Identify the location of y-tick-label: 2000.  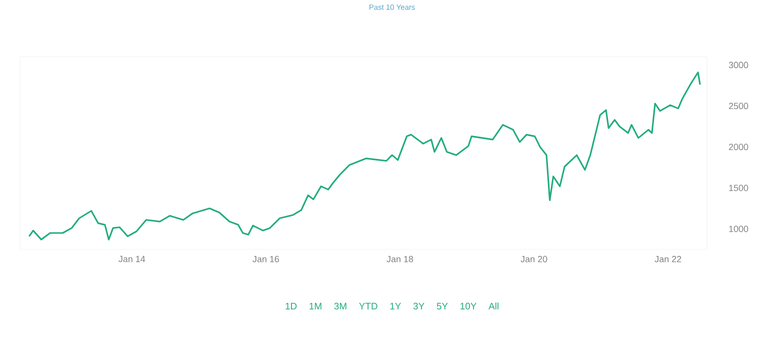
(738, 147).